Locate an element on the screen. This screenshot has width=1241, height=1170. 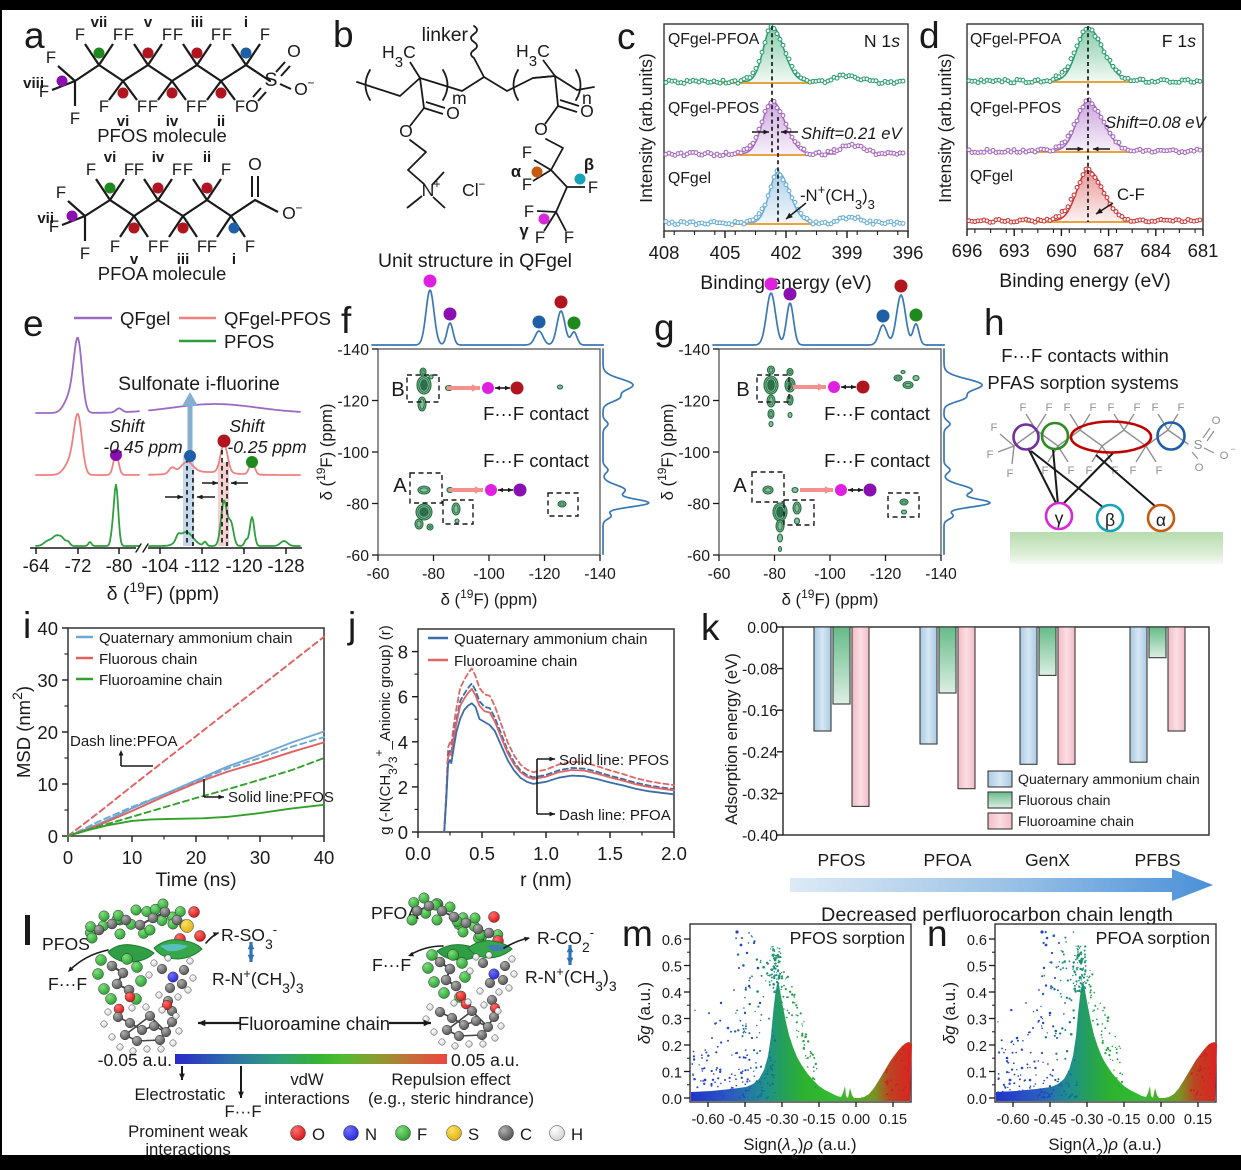
svg-text: 0.5 is located at coordinates (672, 968).